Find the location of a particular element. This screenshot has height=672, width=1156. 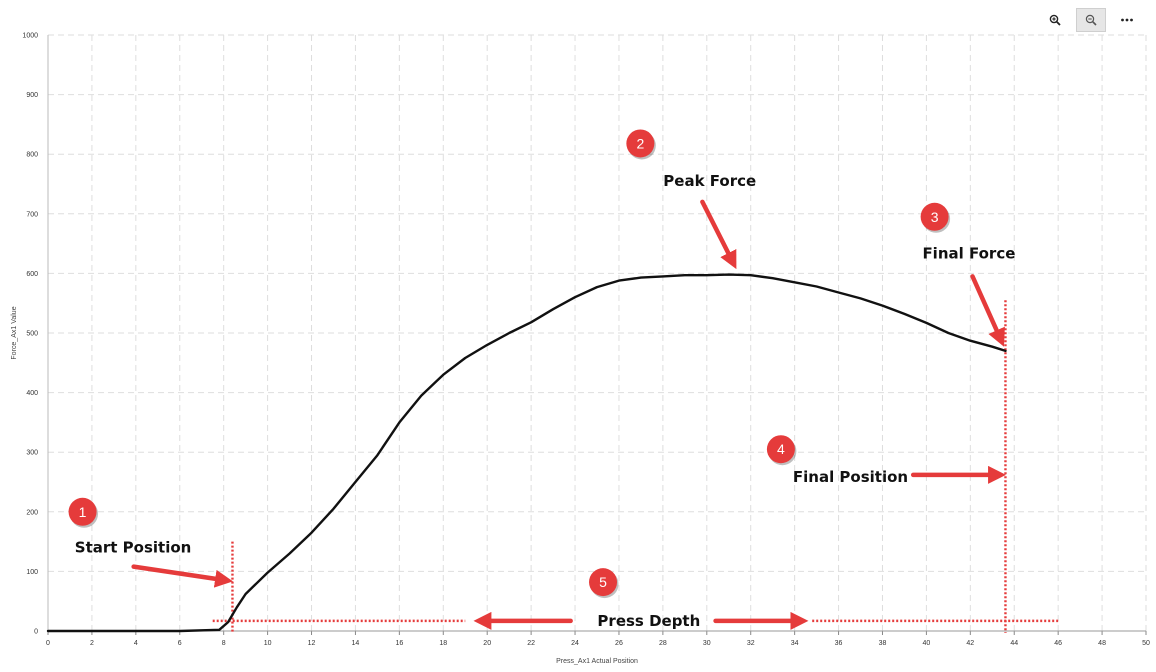

annotation-label: Press Depth is located at coordinates (648, 621).